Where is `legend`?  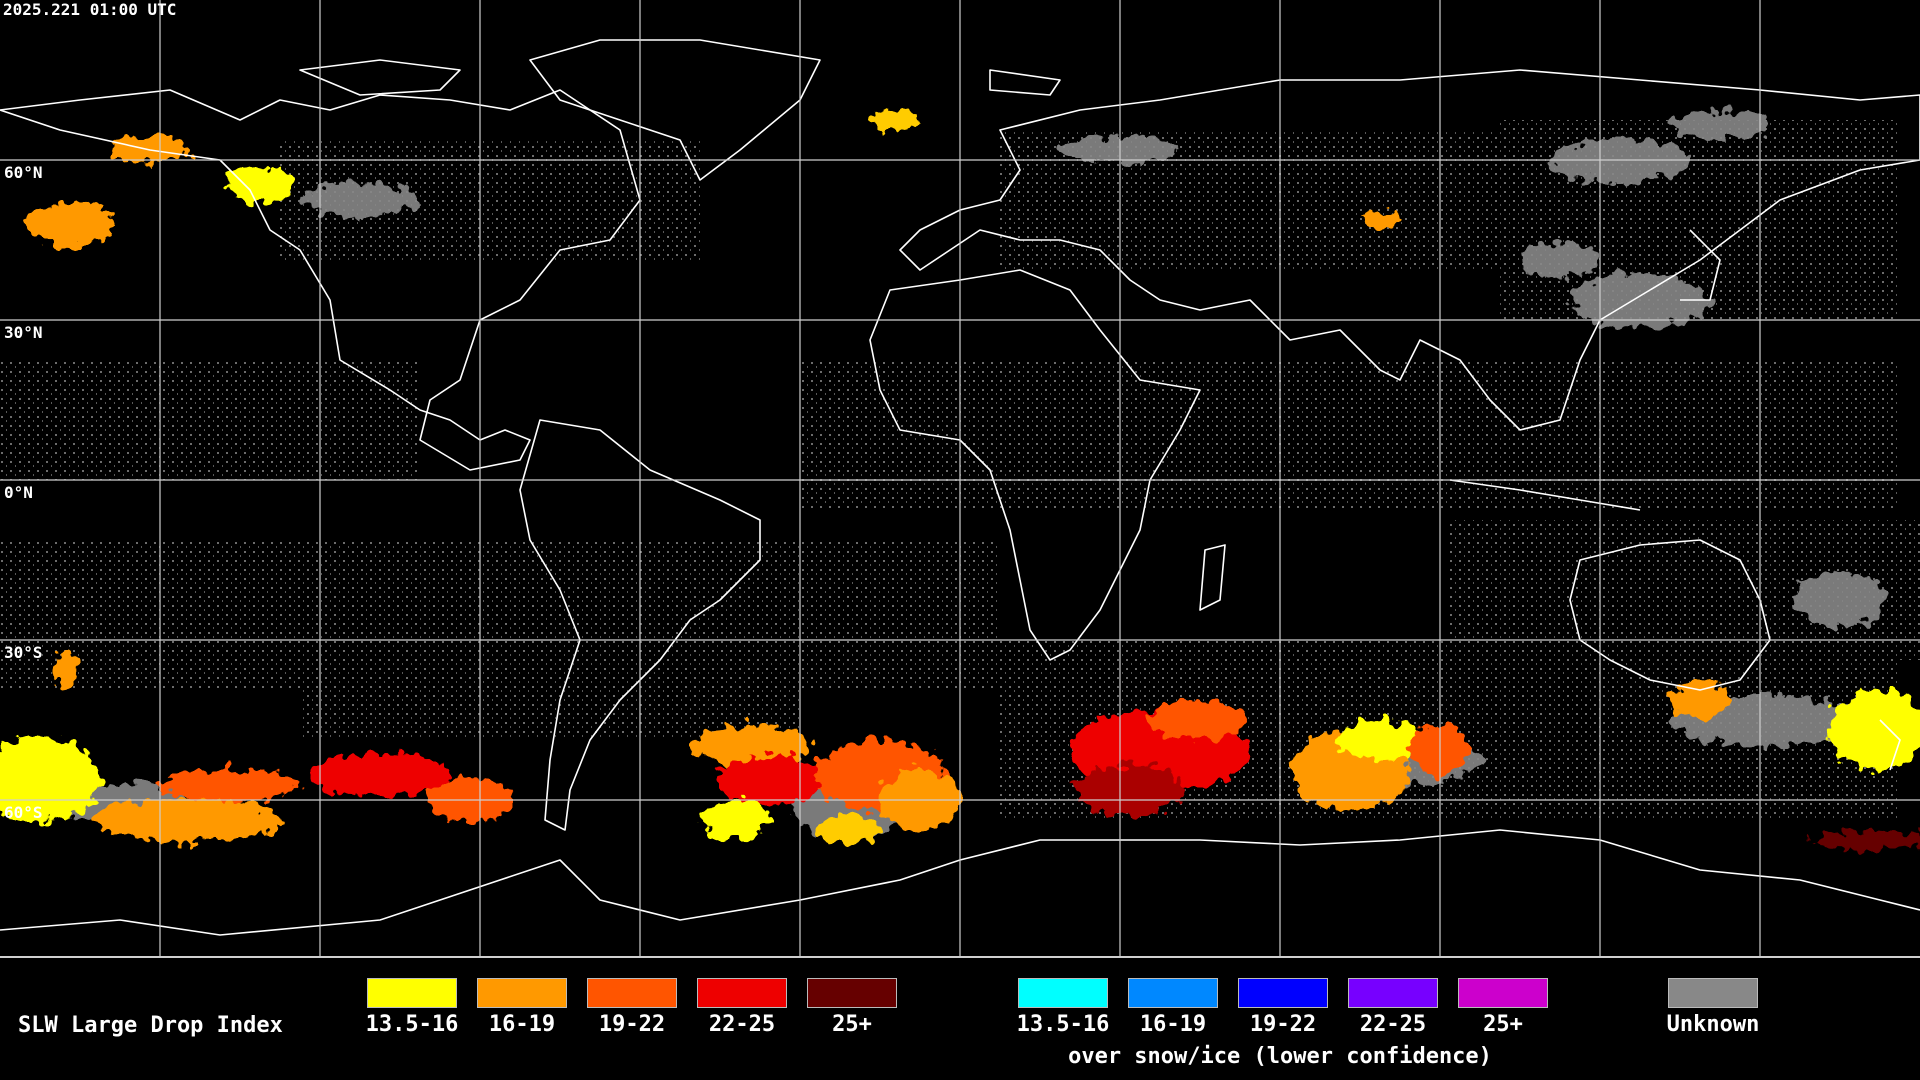
legend is located at coordinates (960, 1020).